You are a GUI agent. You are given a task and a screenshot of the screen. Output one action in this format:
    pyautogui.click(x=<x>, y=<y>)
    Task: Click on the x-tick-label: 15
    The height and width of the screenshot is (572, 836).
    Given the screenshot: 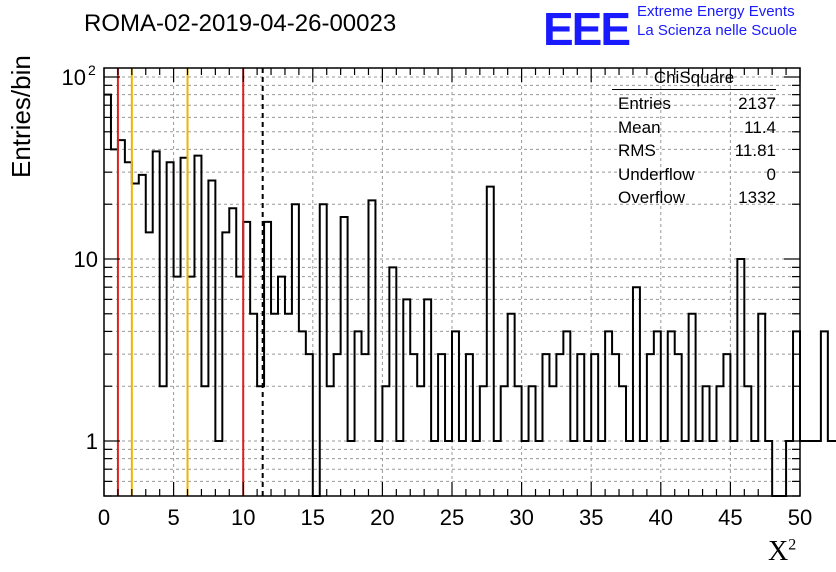 What is the action you would take?
    pyautogui.click(x=313, y=517)
    